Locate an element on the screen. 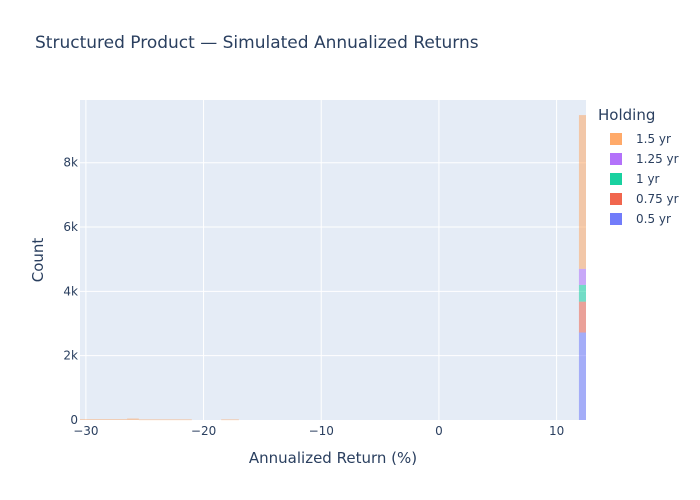 Image resolution: width=700 pixels, height=500 pixels. x-tick-label: −10 is located at coordinates (321, 431).